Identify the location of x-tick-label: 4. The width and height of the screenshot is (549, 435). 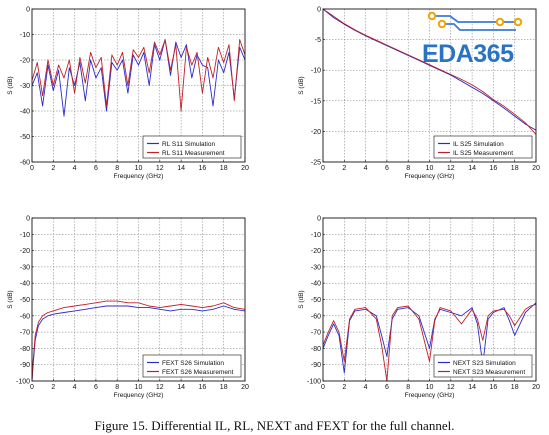
(366, 387).